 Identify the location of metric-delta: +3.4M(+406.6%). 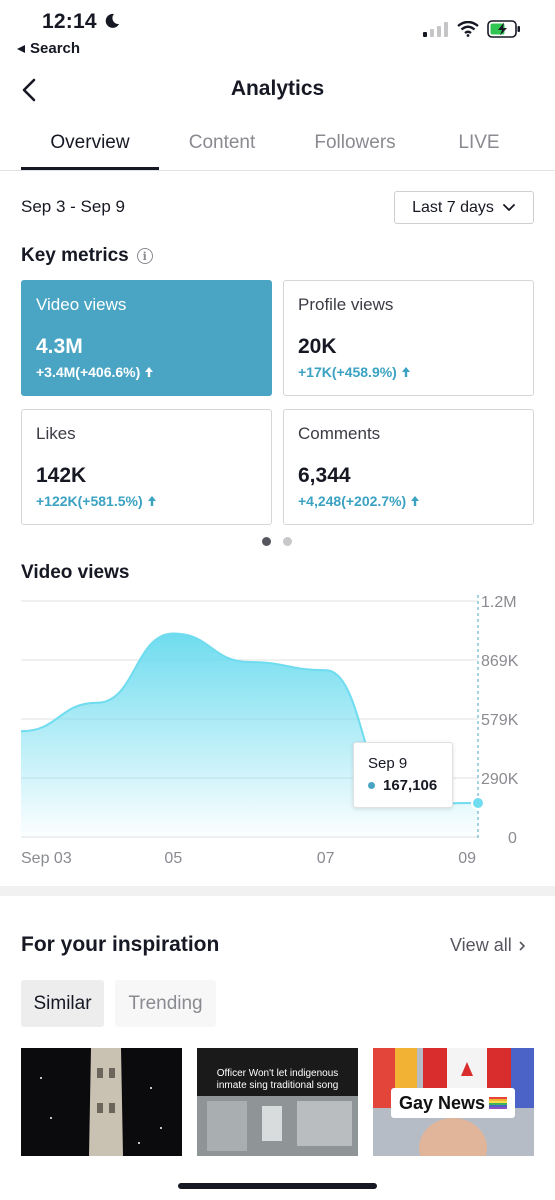
(146, 372).